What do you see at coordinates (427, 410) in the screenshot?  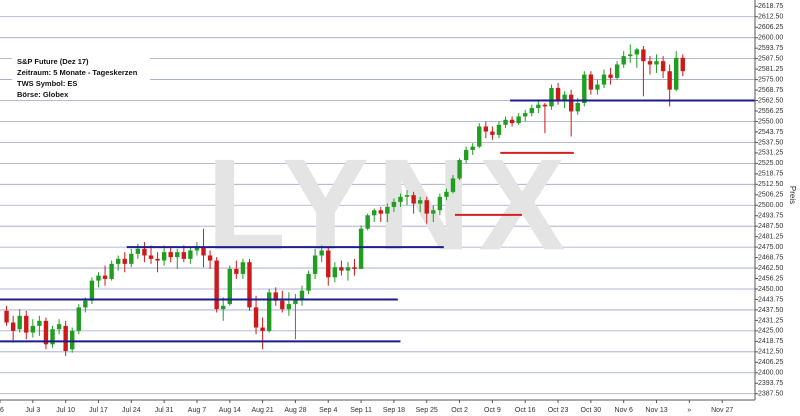 I see `x-tick-label: Sep 25` at bounding box center [427, 410].